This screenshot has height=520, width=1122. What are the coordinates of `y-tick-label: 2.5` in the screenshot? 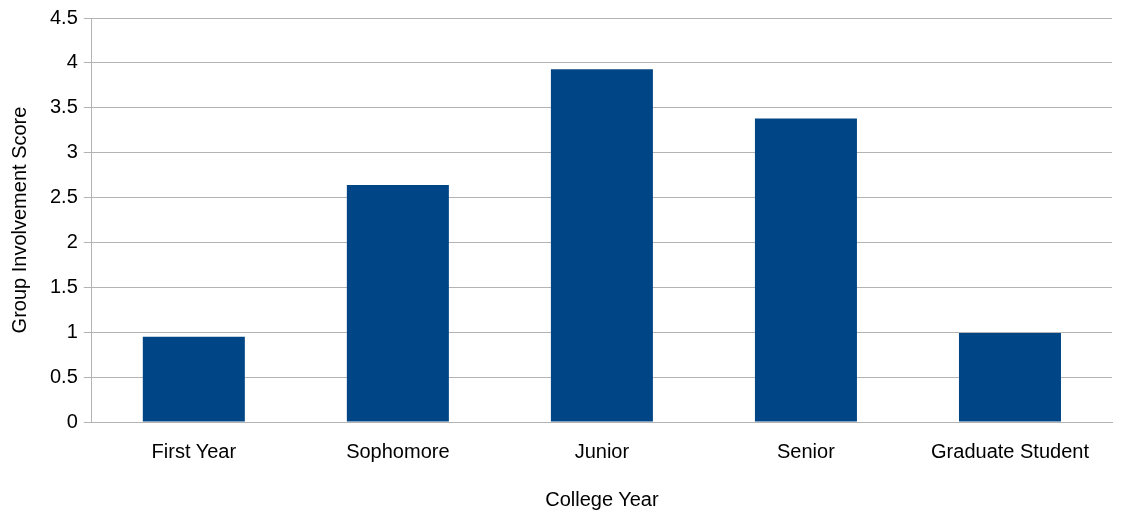 It's located at (63, 196).